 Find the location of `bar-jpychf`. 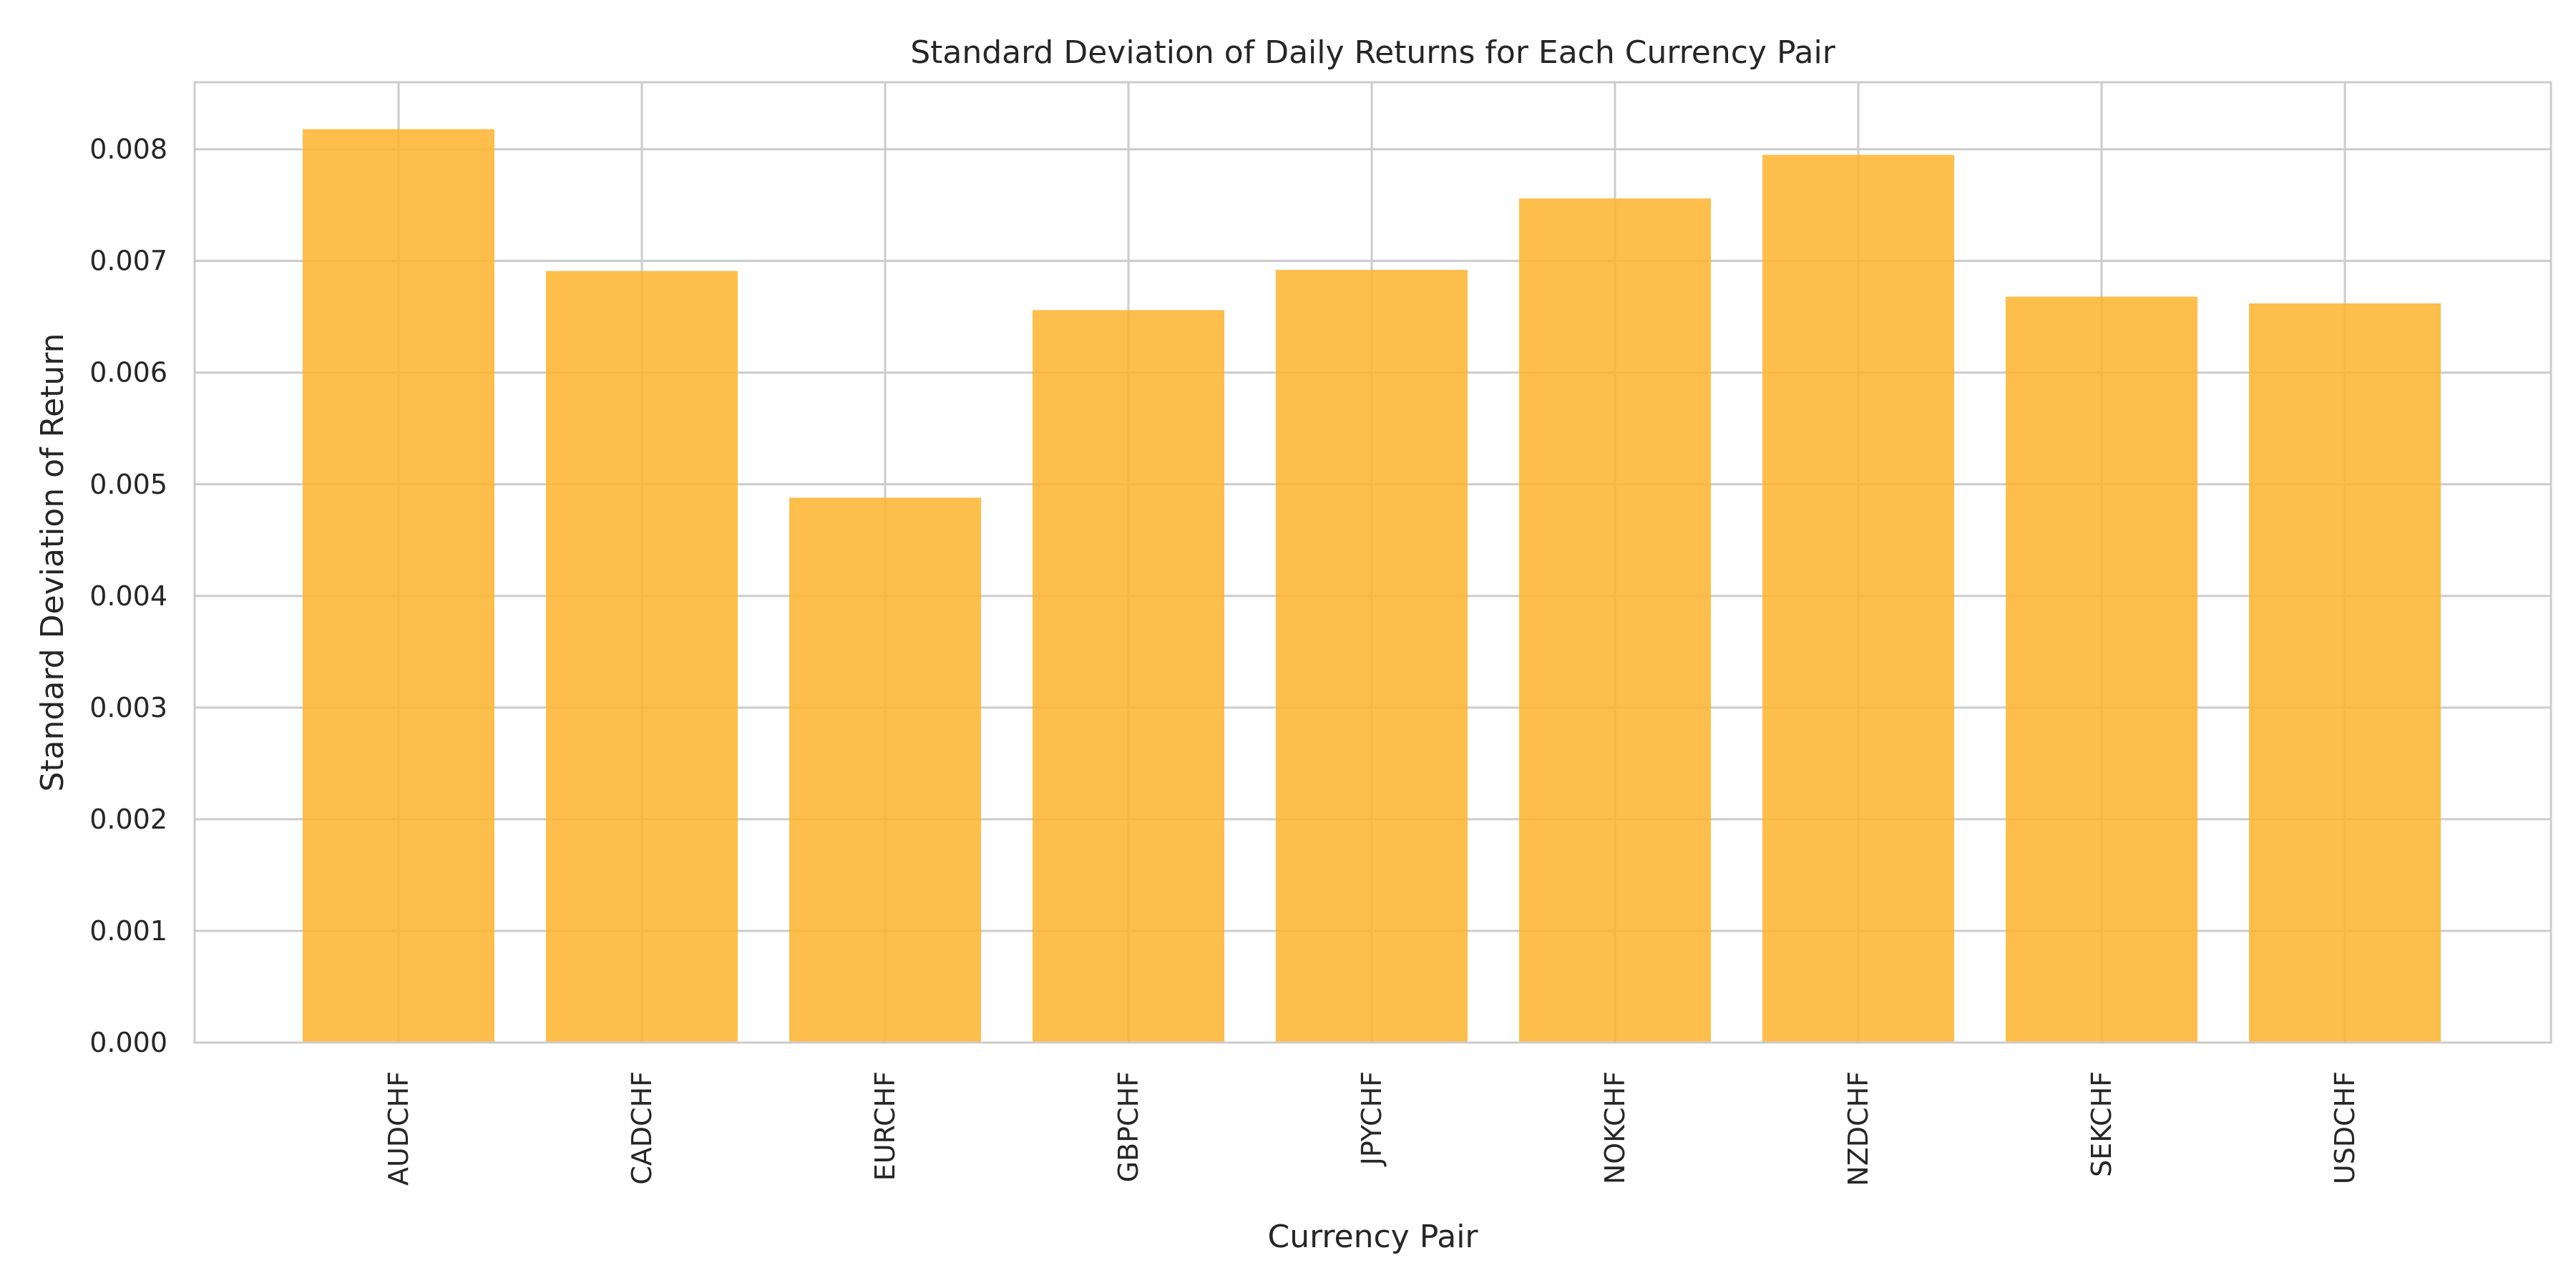

bar-jpychf is located at coordinates (1372, 656).